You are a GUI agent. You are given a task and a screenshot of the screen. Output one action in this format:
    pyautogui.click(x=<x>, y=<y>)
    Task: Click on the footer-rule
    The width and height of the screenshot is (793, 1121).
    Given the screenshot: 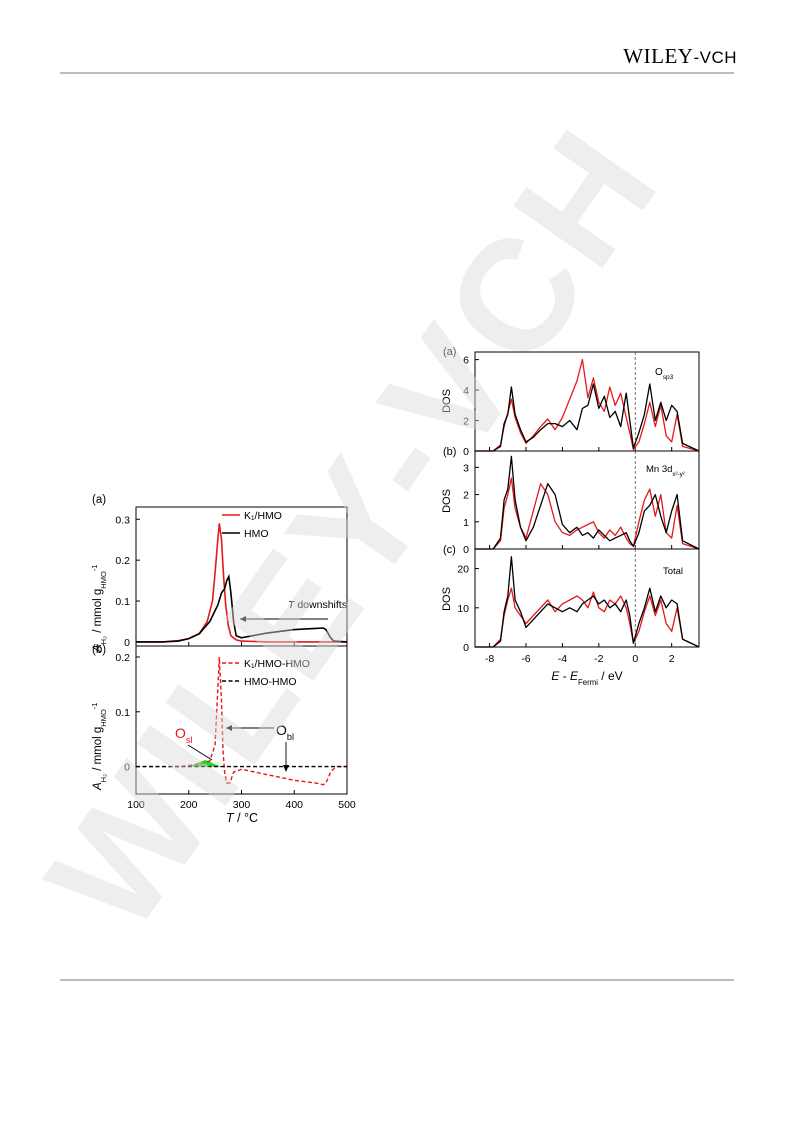 What is the action you would take?
    pyautogui.click(x=397, y=980)
    